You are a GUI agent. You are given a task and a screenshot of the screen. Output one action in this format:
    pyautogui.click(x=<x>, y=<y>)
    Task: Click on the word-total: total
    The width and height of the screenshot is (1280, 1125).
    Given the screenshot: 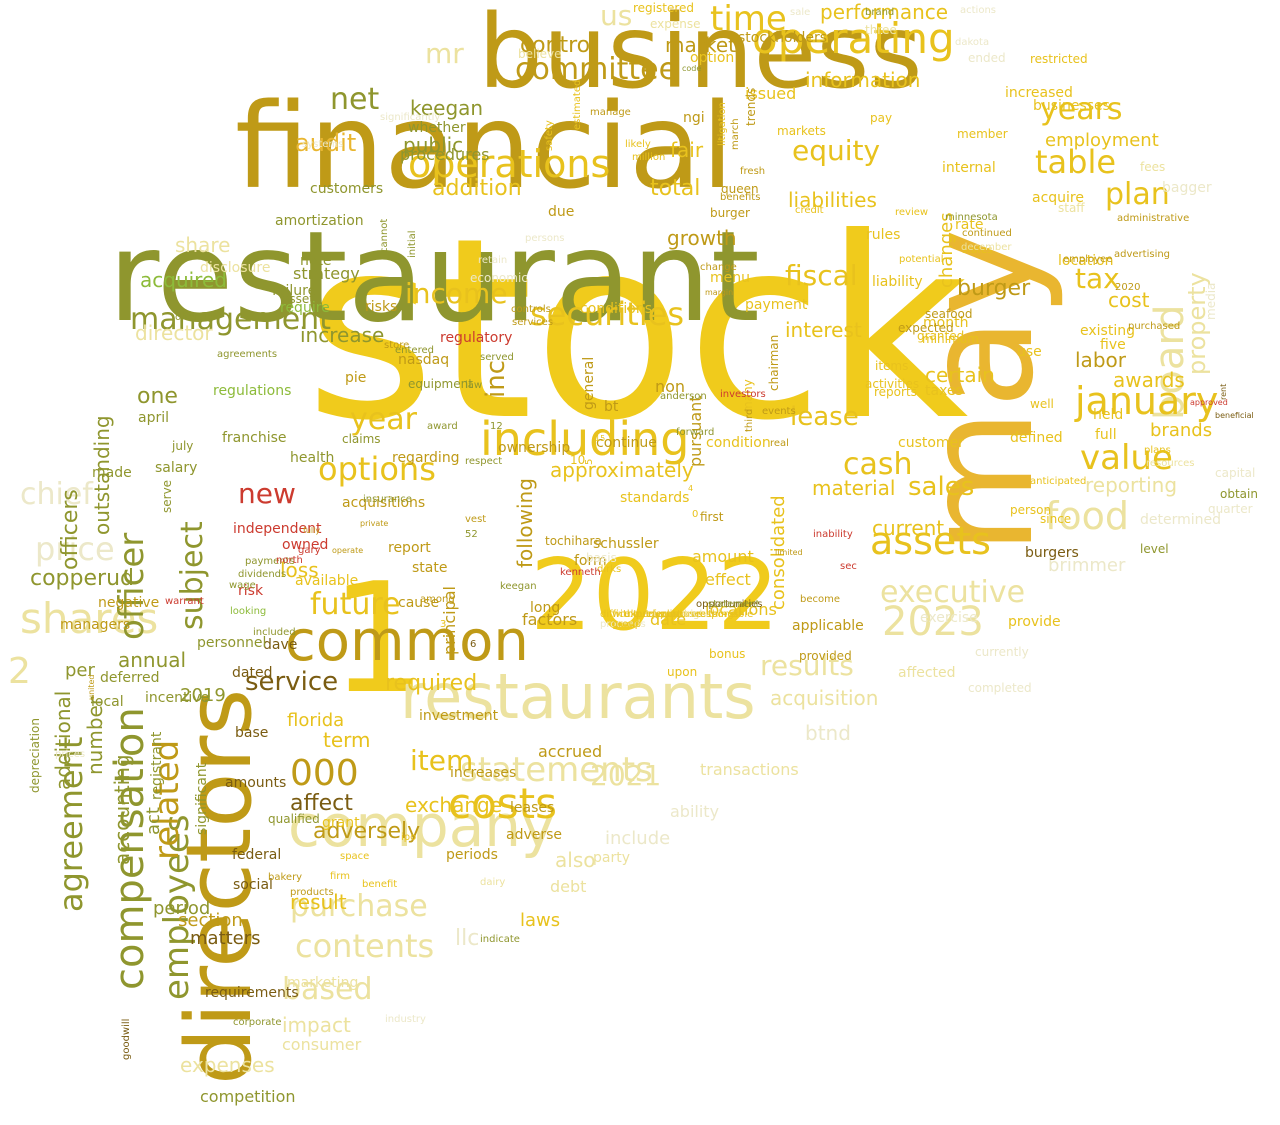 What is the action you would take?
    pyautogui.click(x=675, y=188)
    